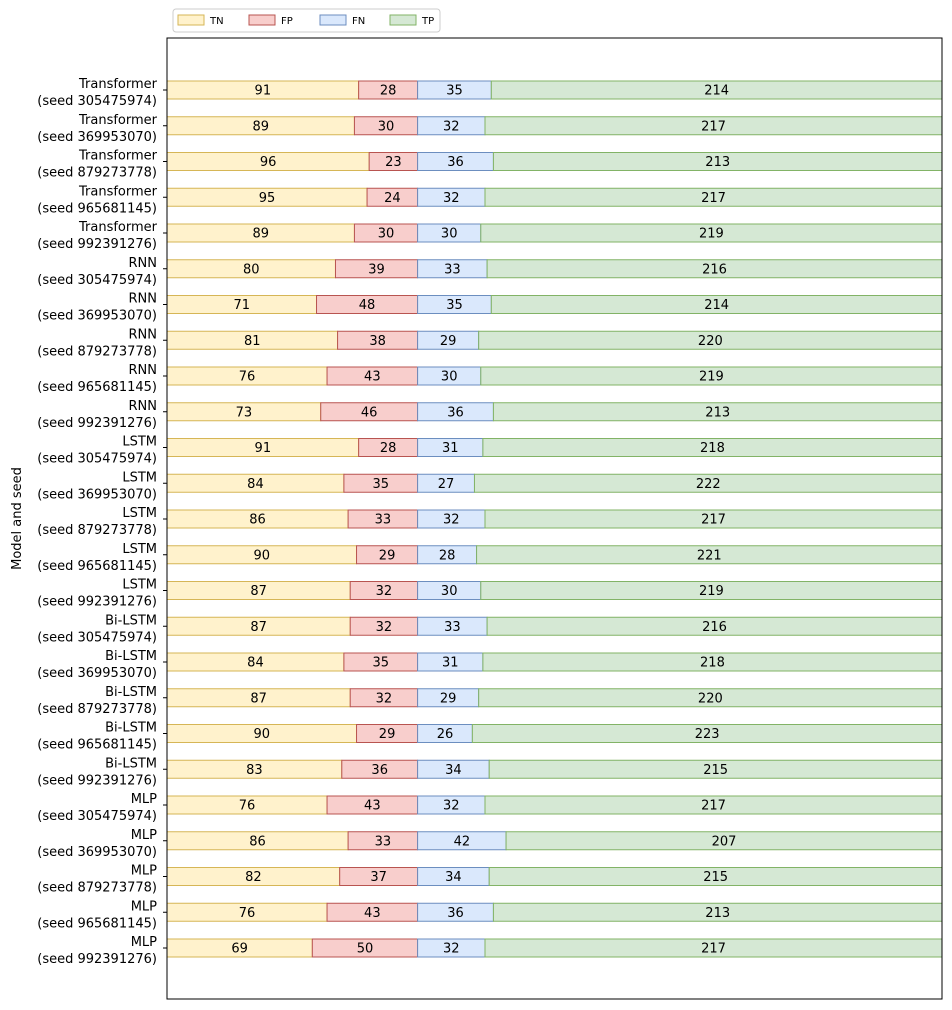 This screenshot has width=952, height=1010. Describe the element at coordinates (376, 269) in the screenshot. I see `bar-value-label: 39` at that location.